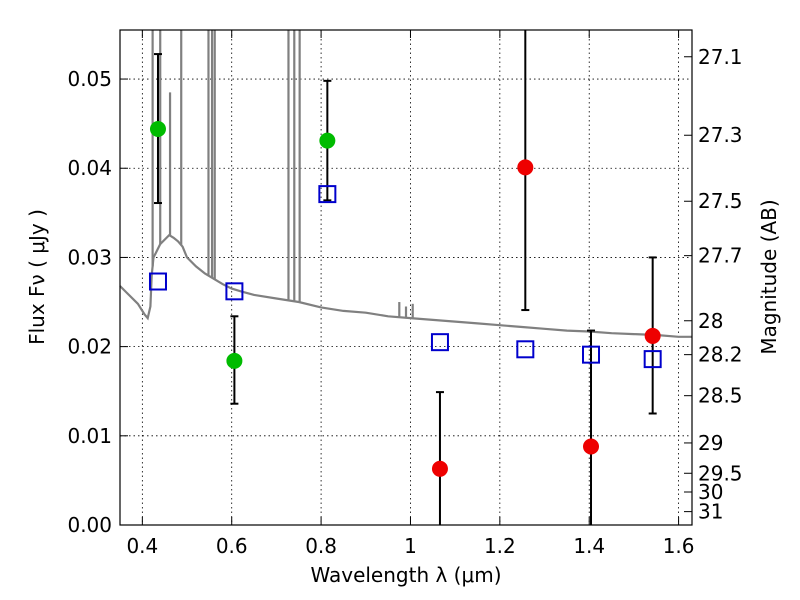 This screenshot has width=800, height=600. I want to click on y-tick-label: 0.02, so click(89, 347).